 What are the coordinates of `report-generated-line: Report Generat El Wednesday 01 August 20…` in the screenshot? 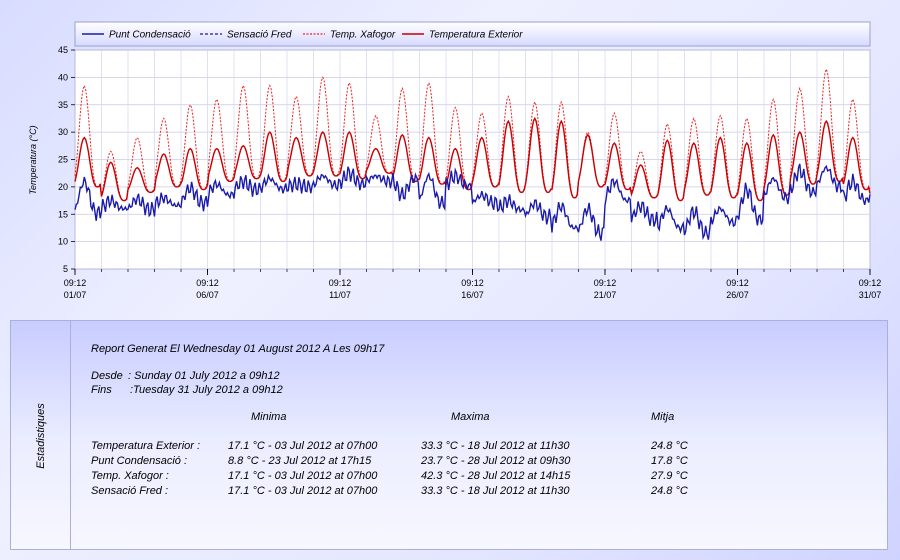 It's located at (238, 349).